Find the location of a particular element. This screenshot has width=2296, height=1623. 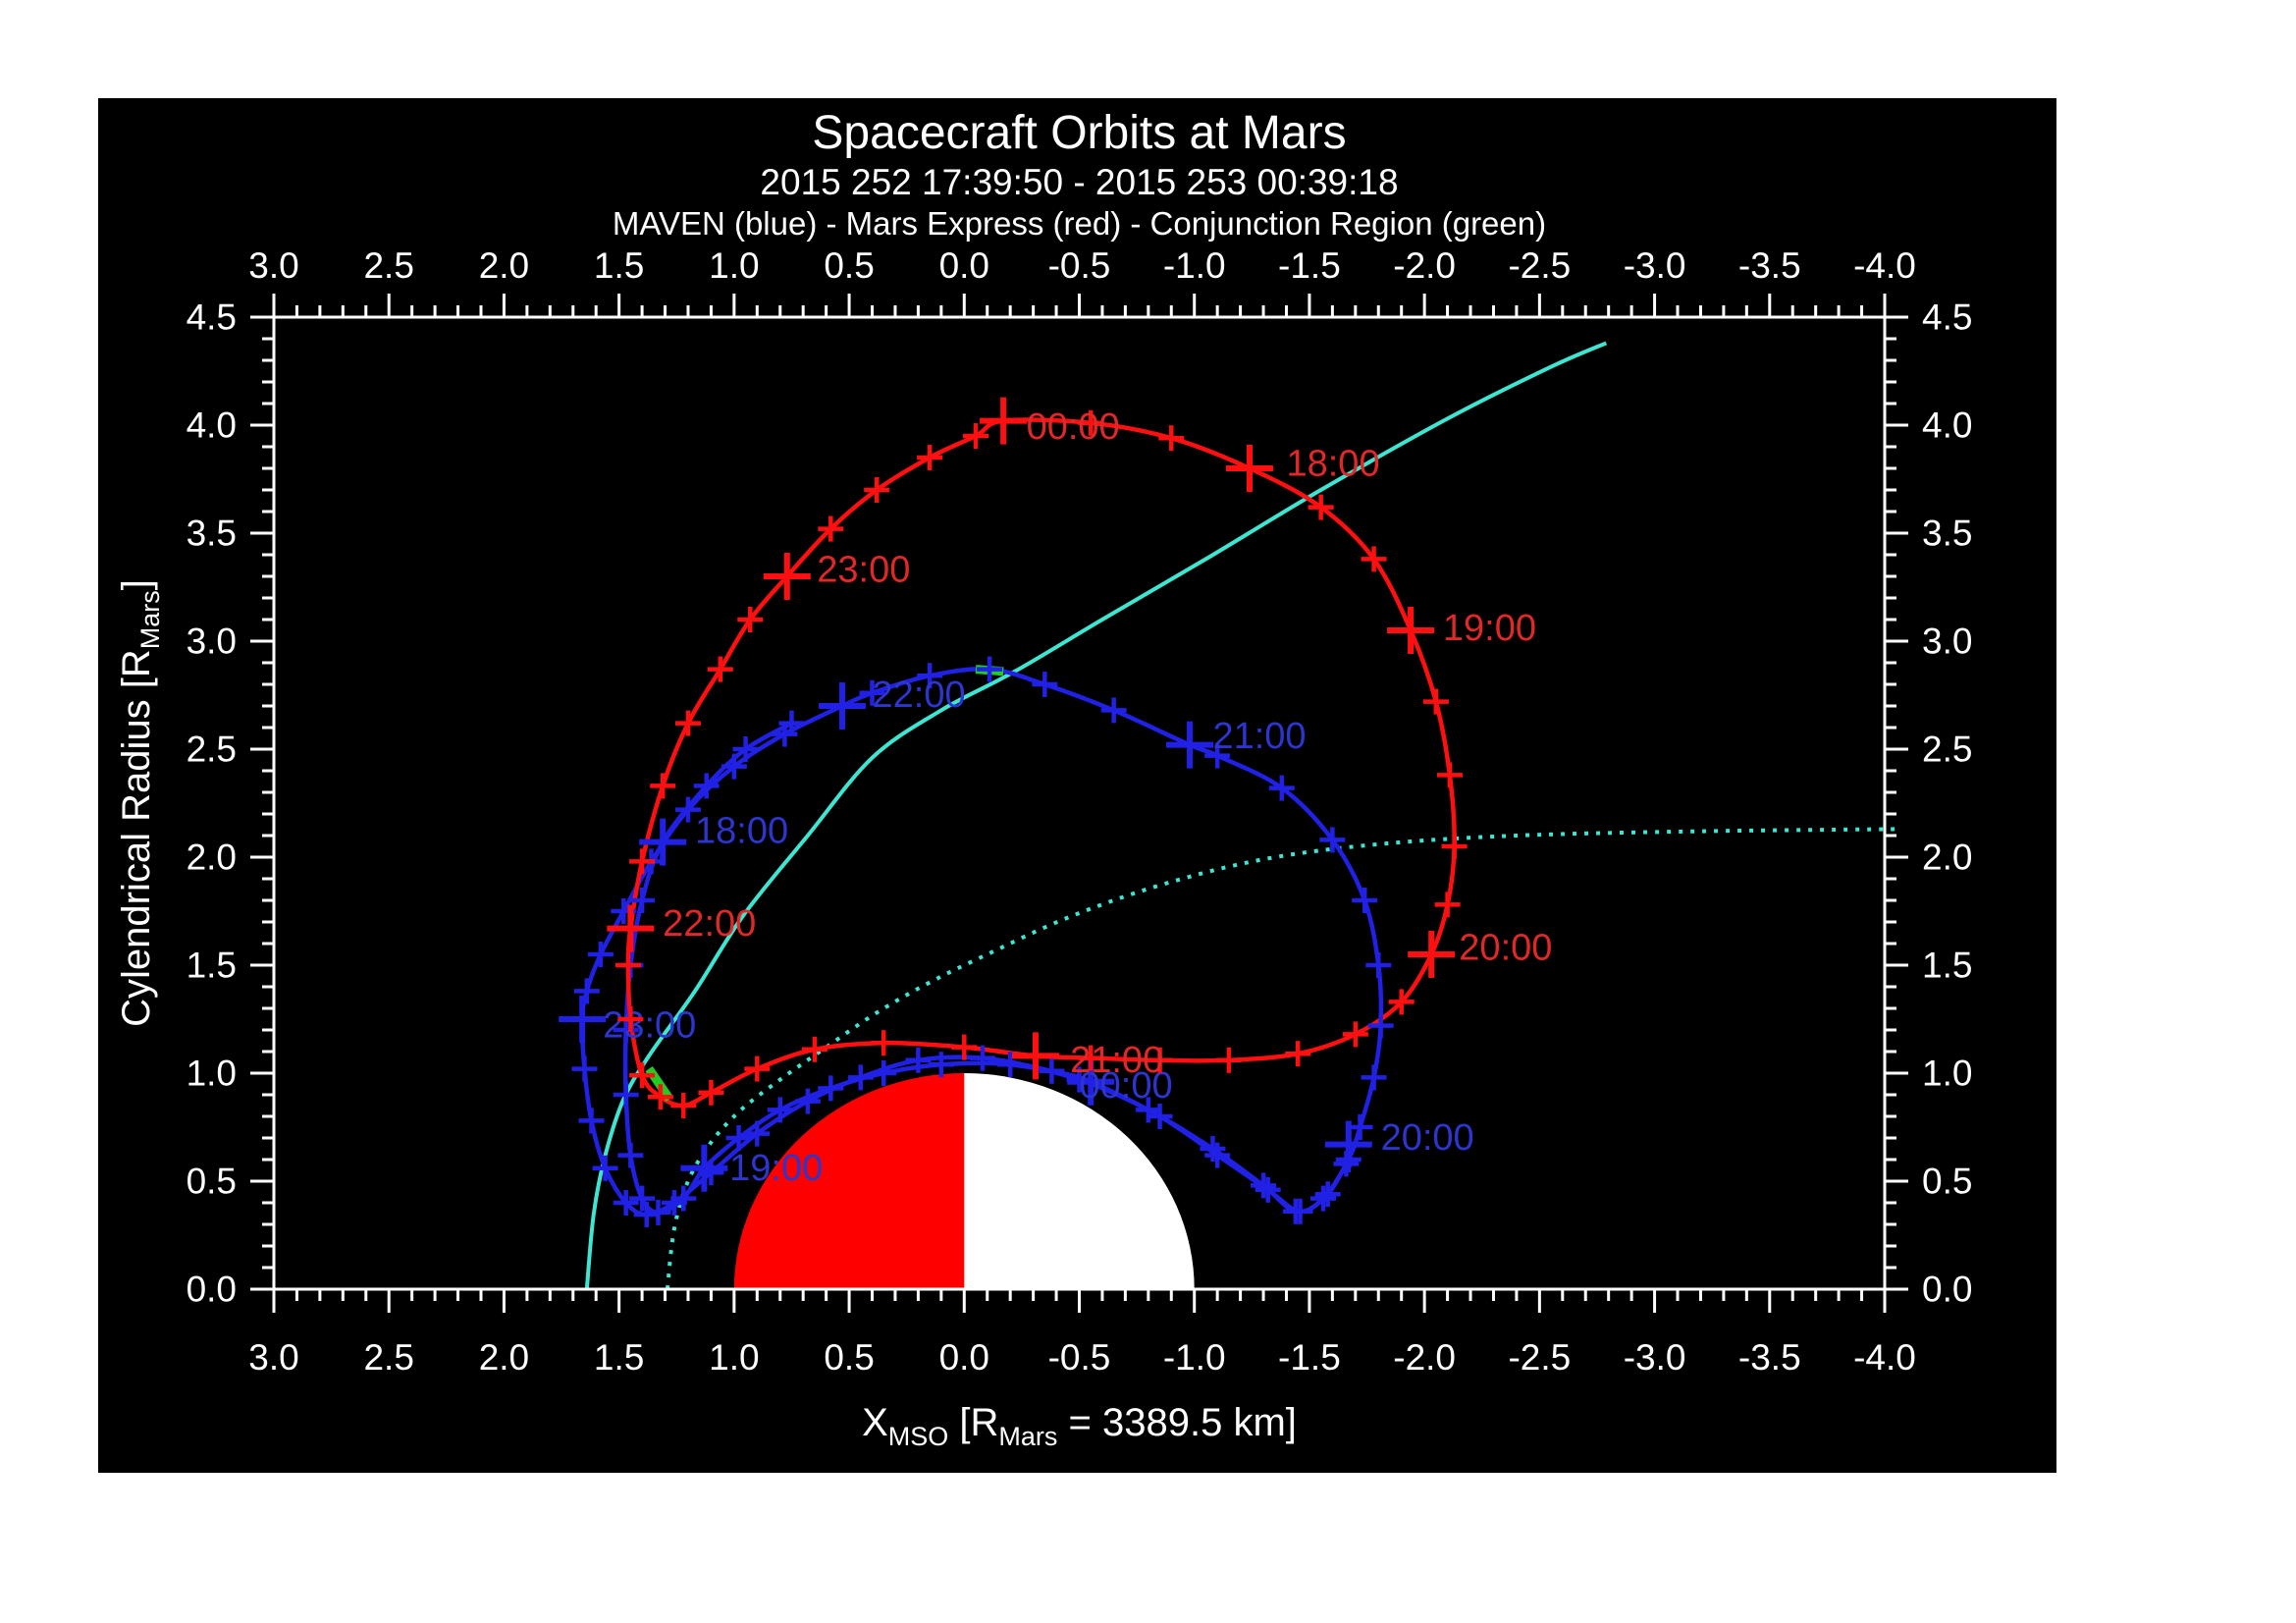

x-axis-tick-label: -2.5 is located at coordinates (1540, 1358).